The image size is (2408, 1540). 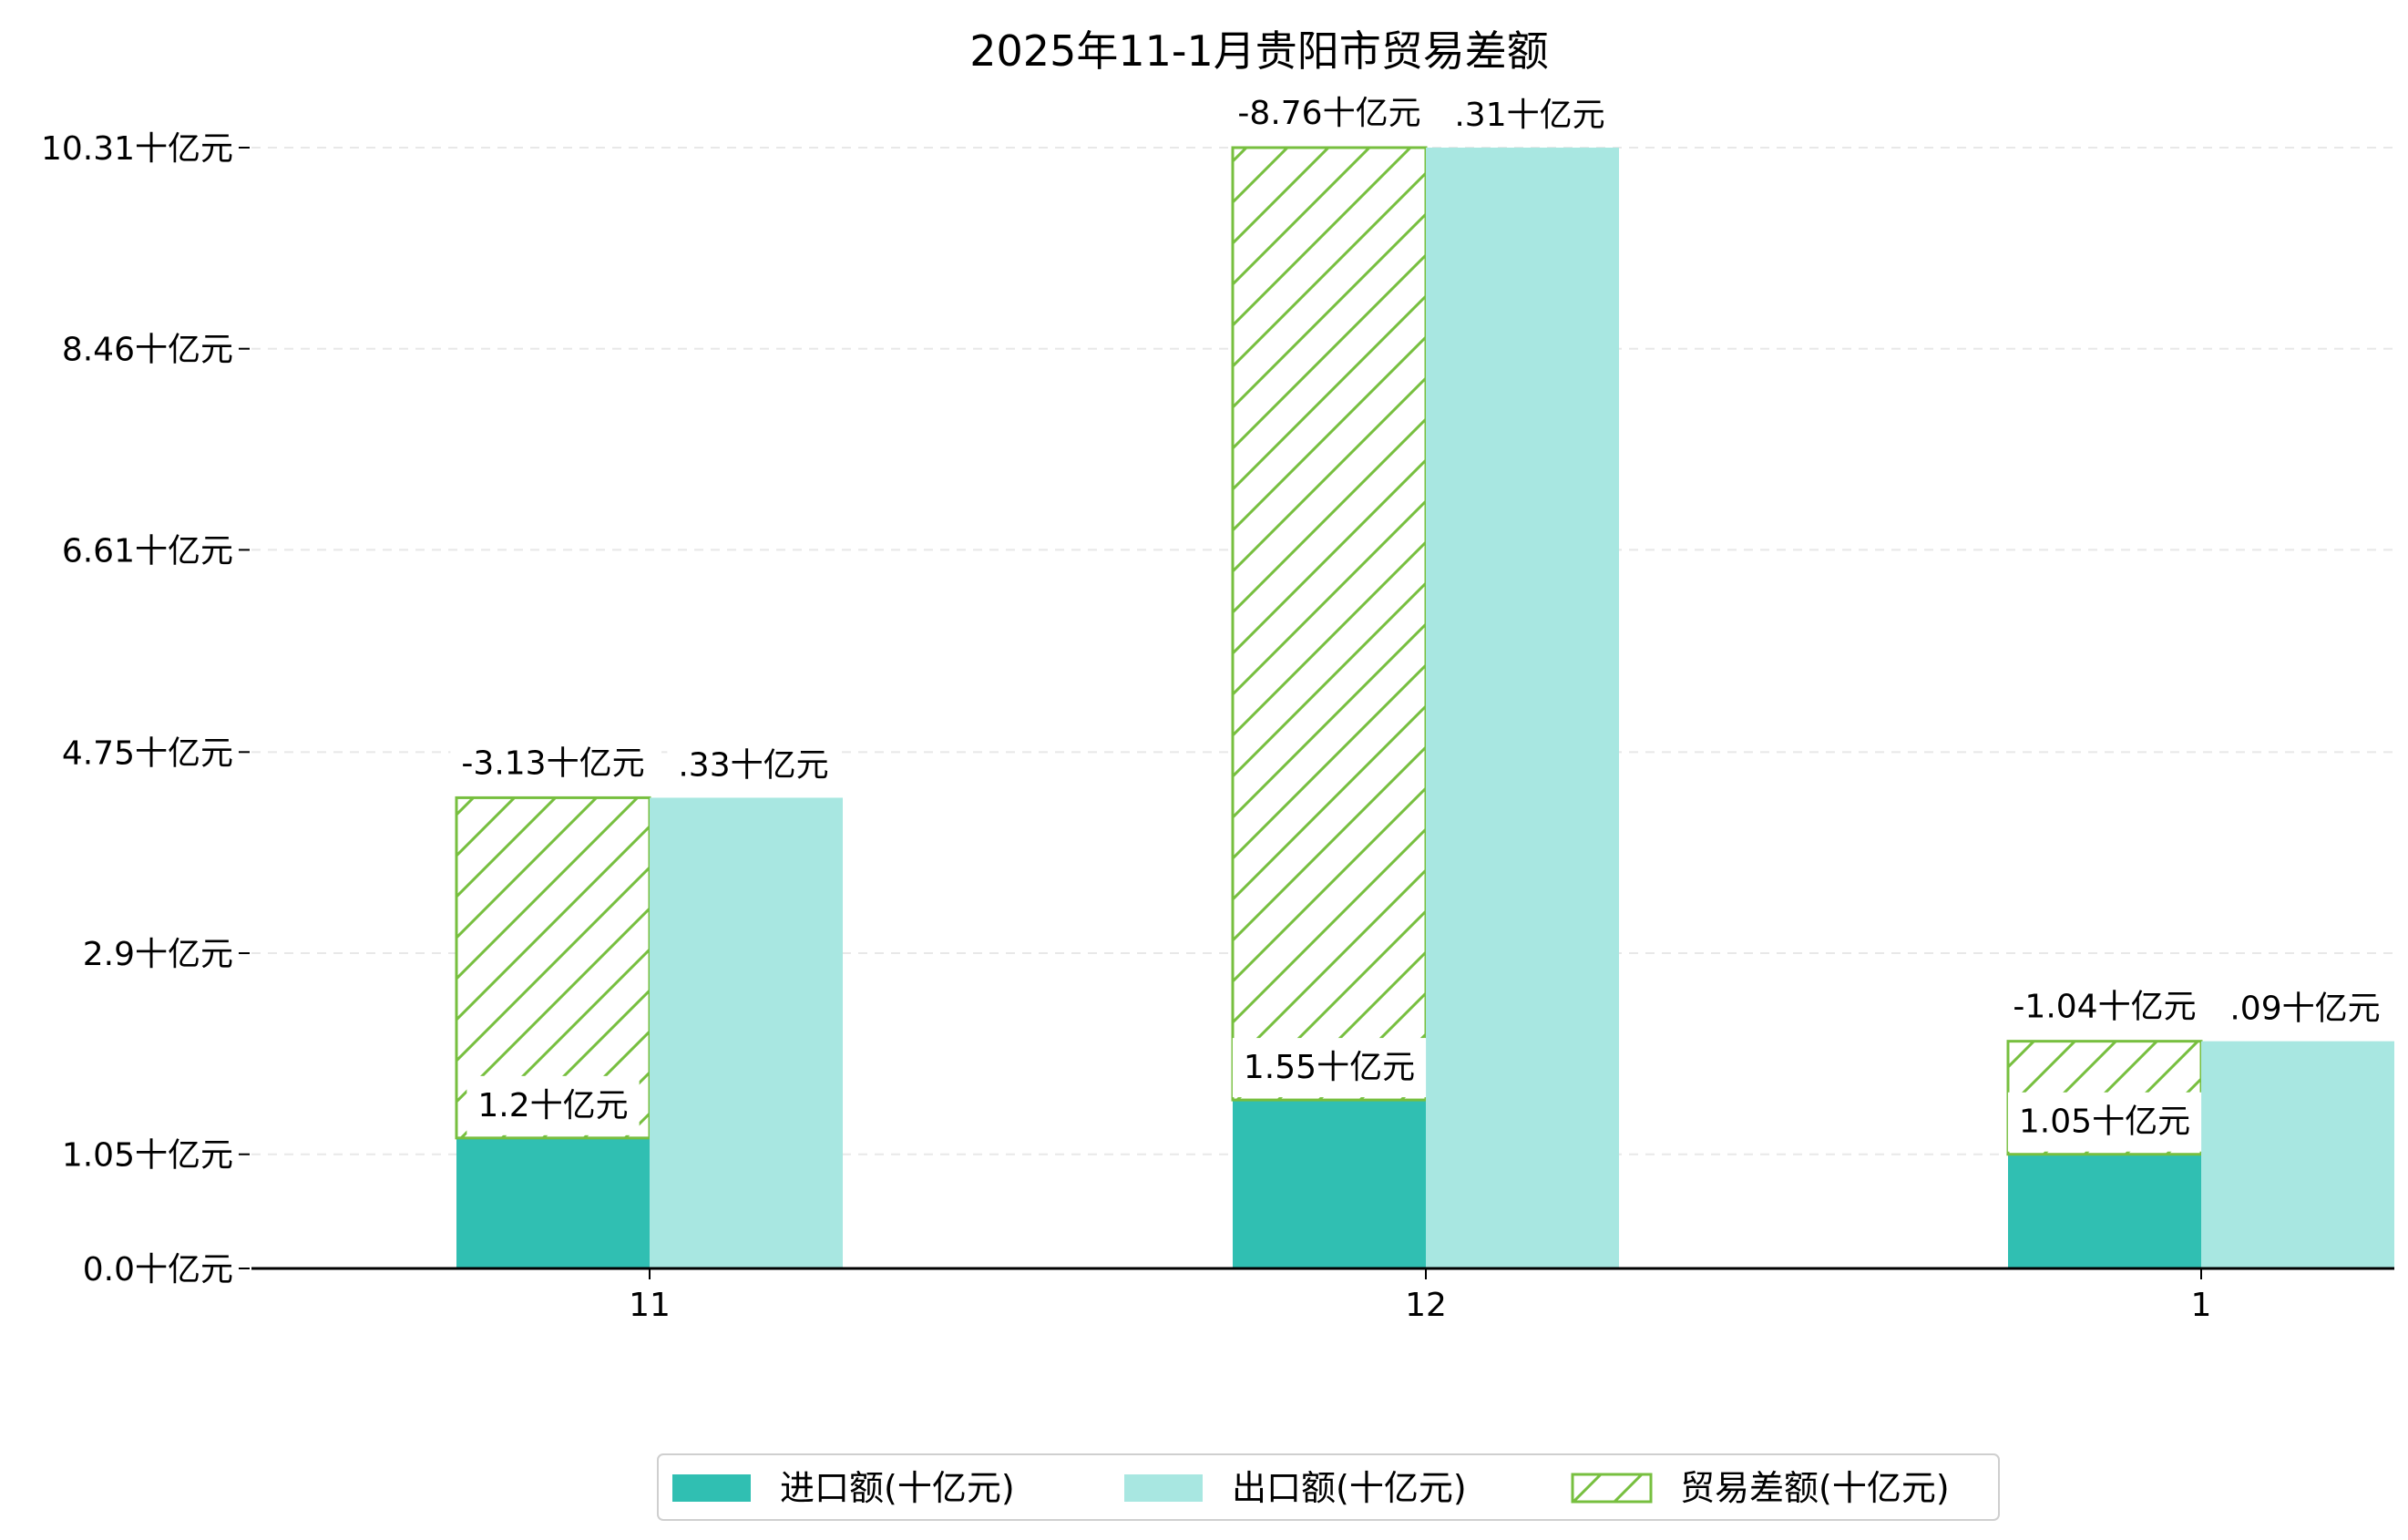 I want to click on legend-label: 出口额(十亿元), so click(x=1349, y=1488).